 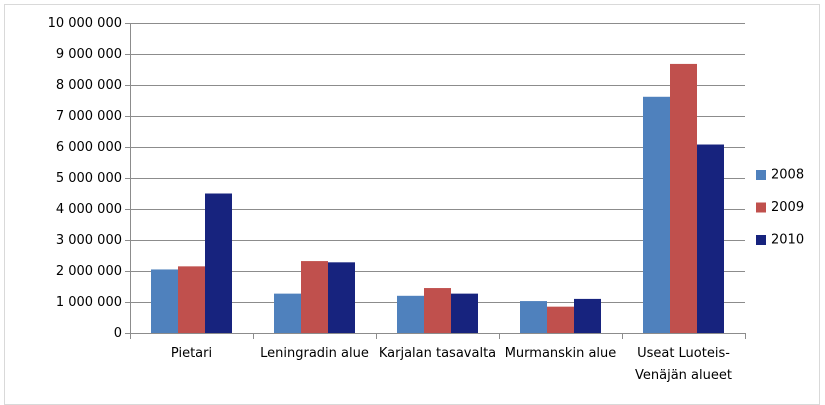 I want to click on y-tick-label: 7 000 000, so click(x=89, y=116).